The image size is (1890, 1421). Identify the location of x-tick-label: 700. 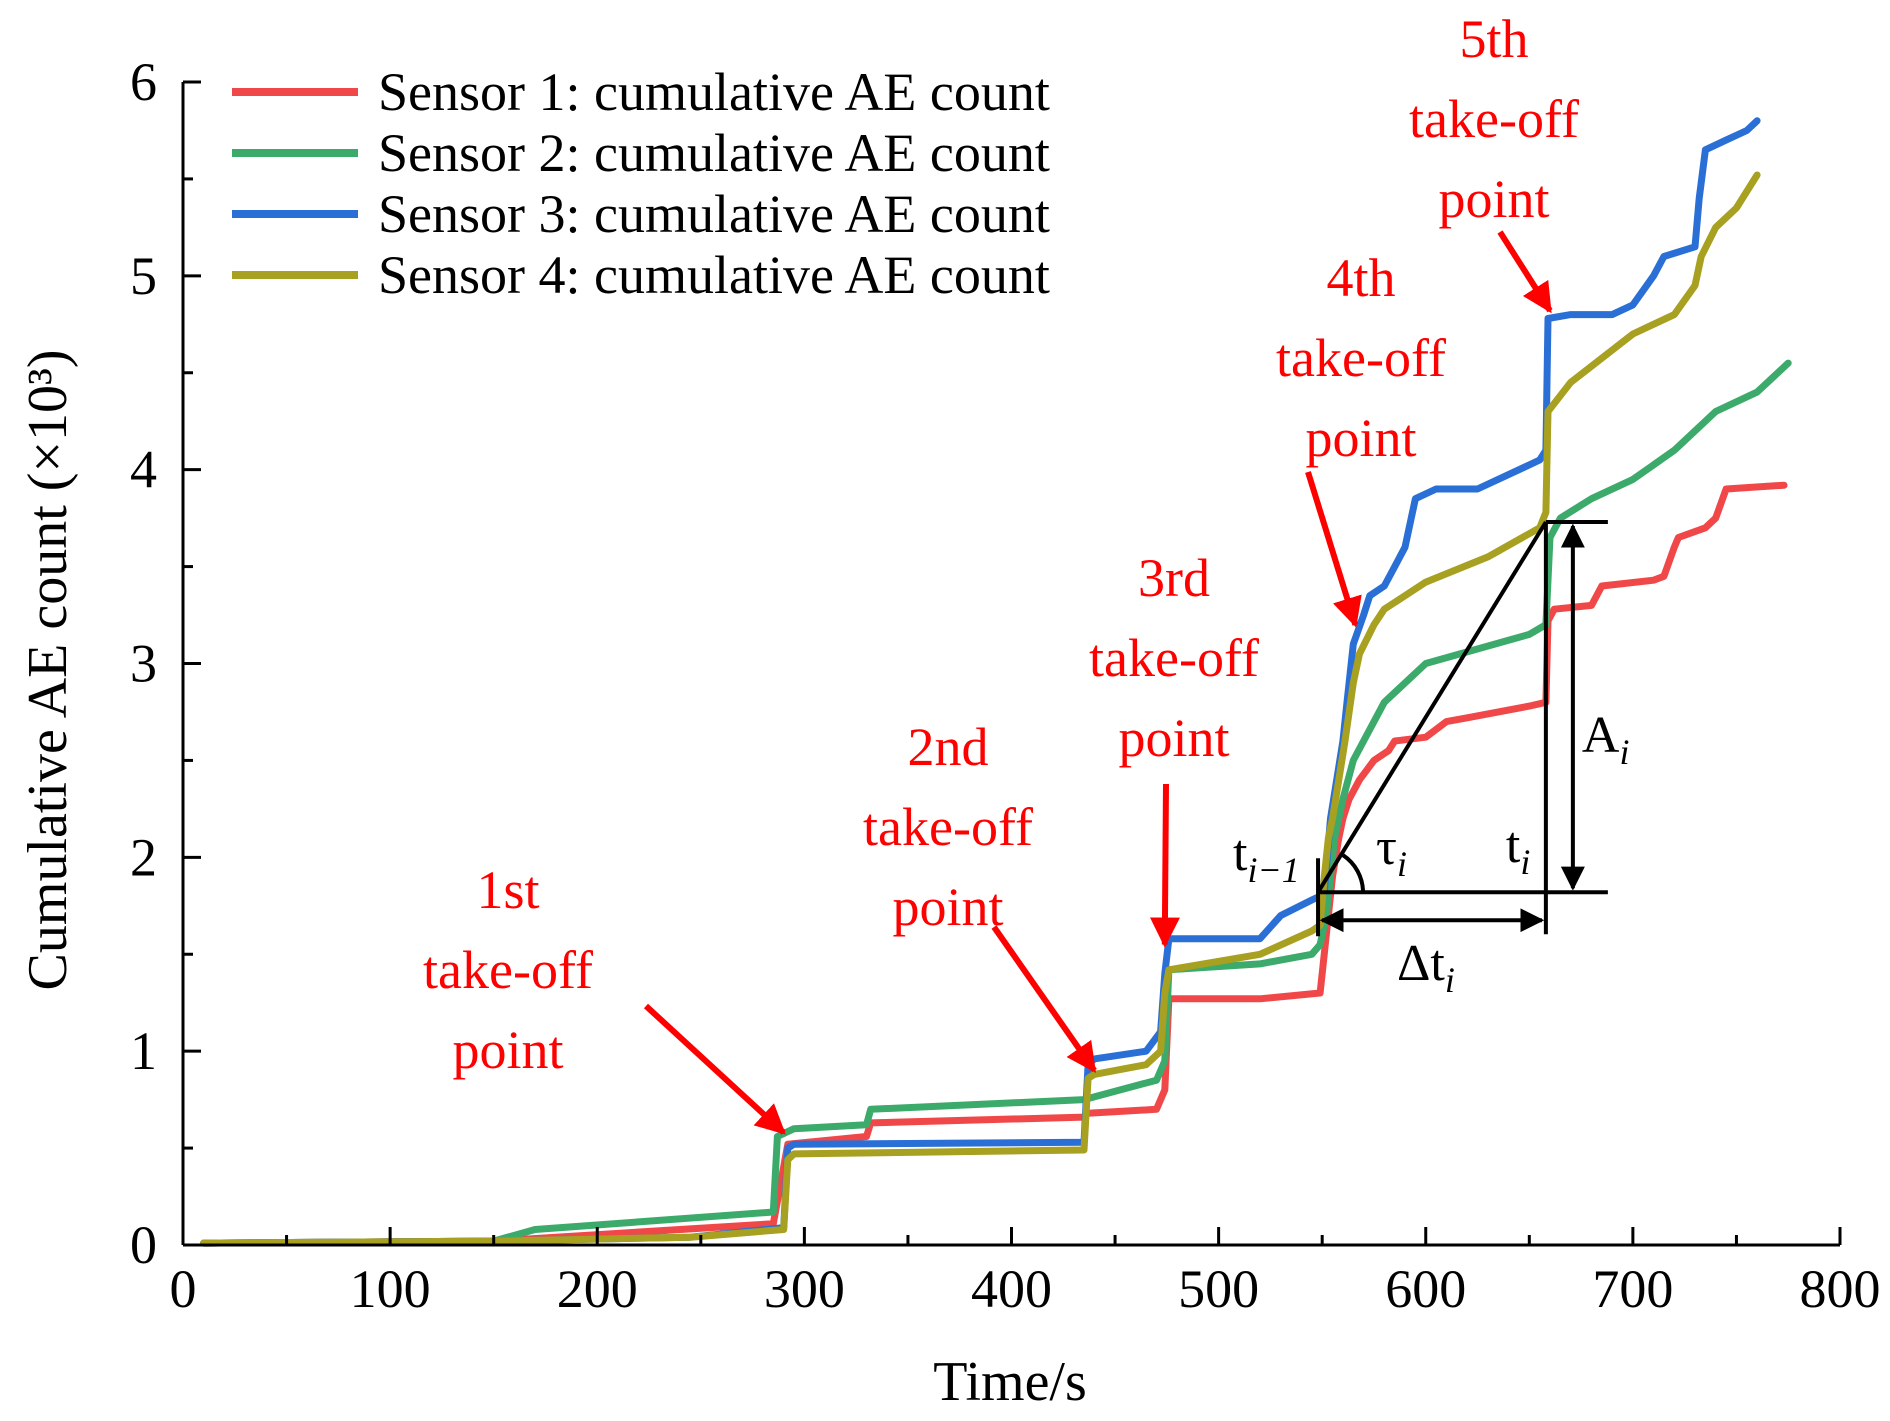
(1632, 1289).